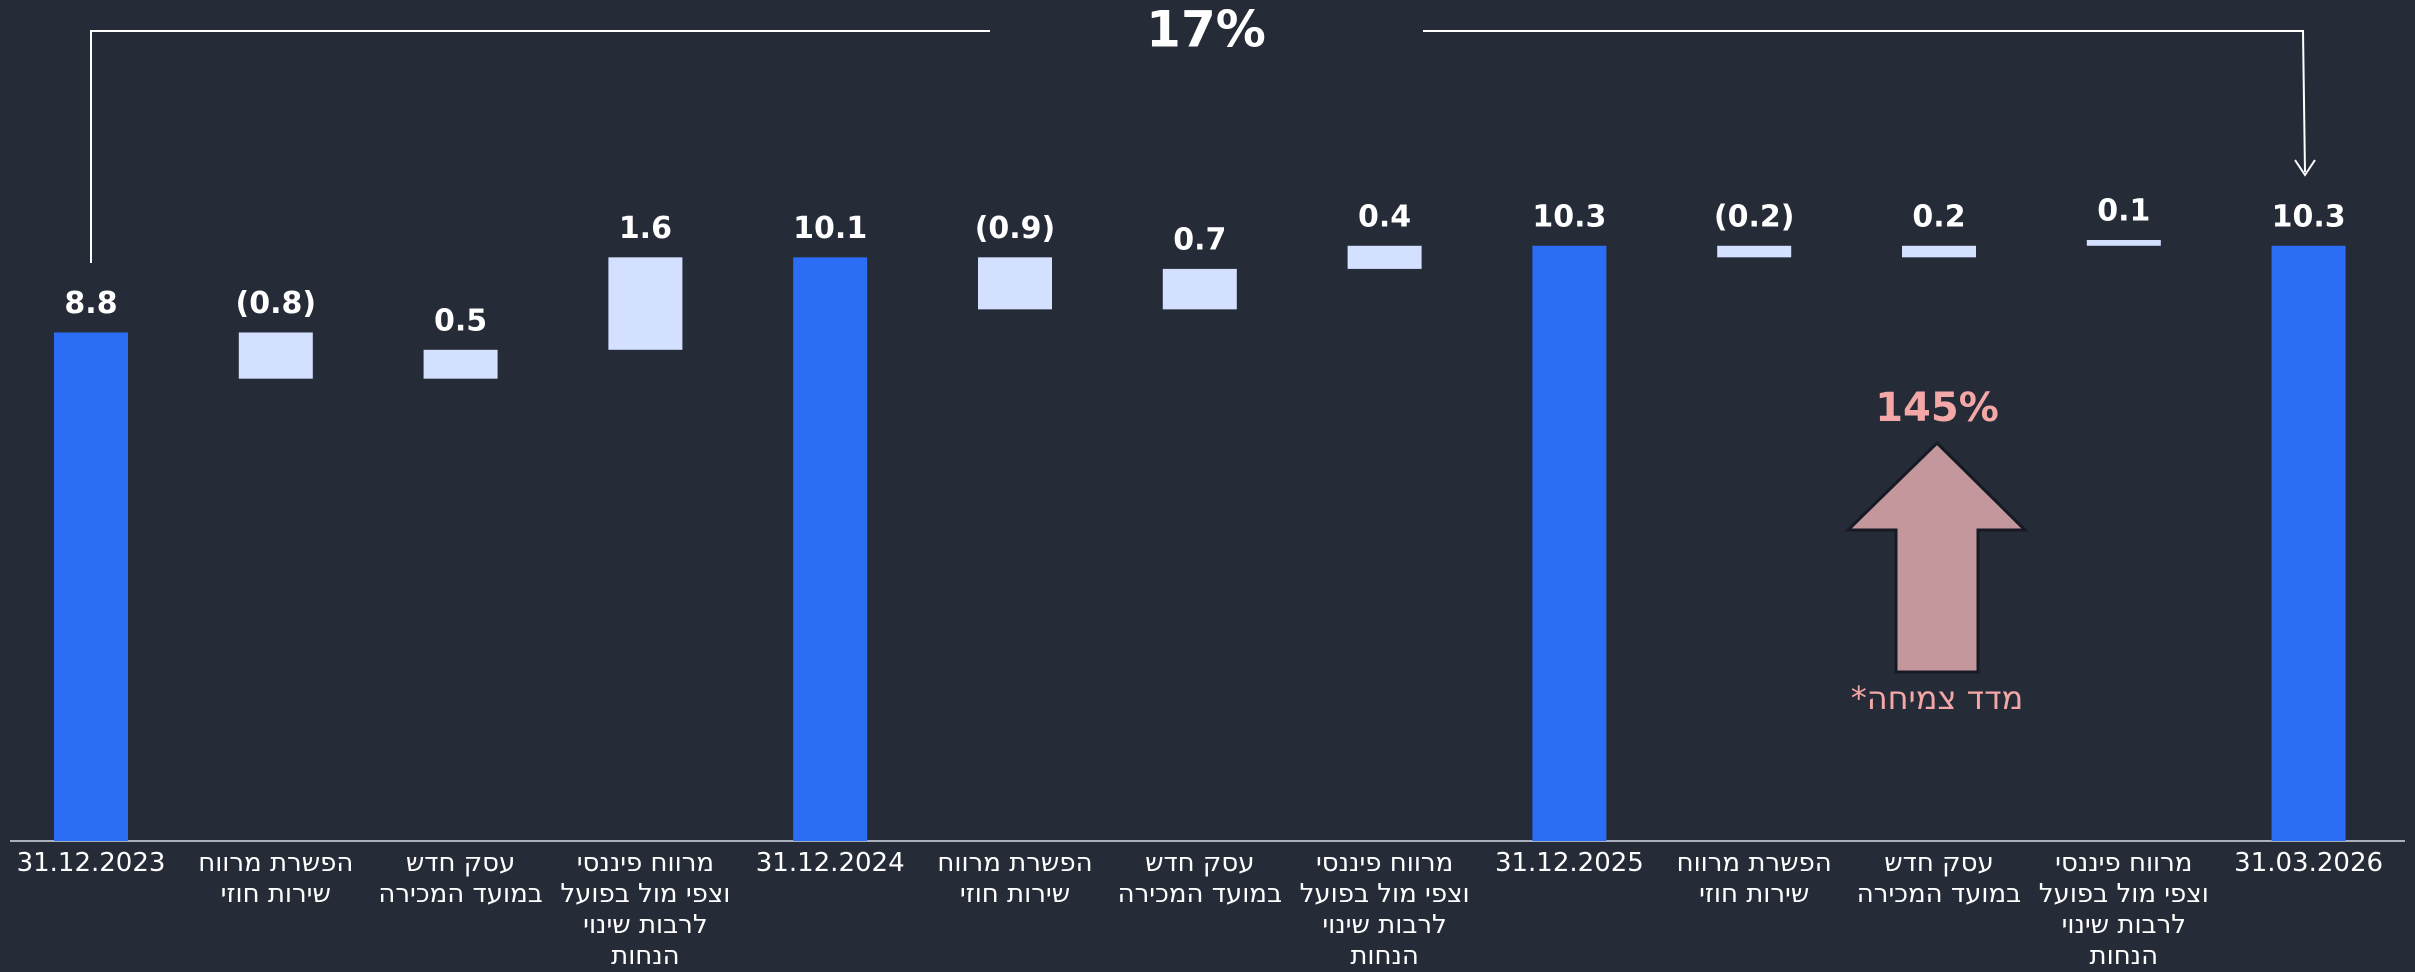  What do you see at coordinates (830, 863) in the screenshot?
I see `category-label: 31.12.2024` at bounding box center [830, 863].